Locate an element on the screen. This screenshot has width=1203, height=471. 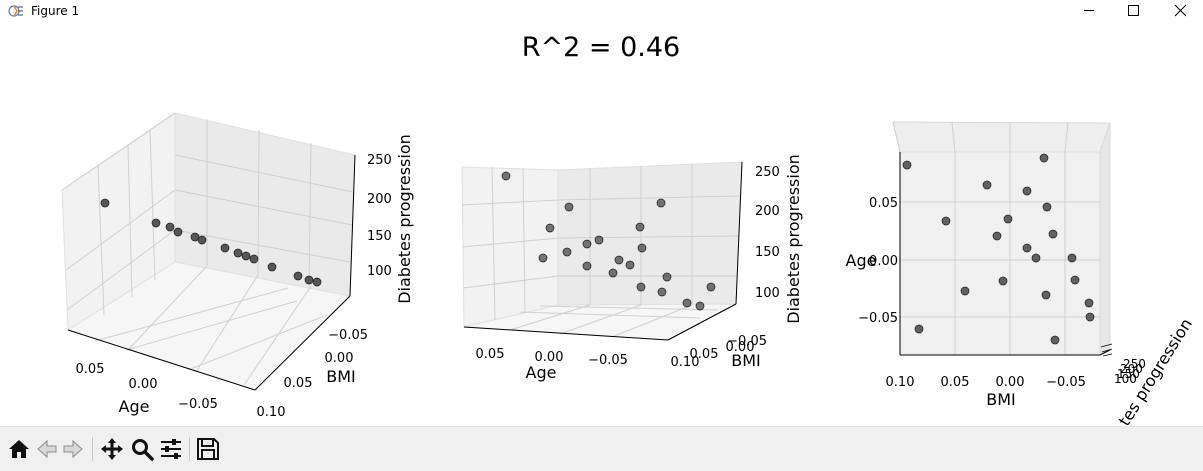
zoom-icon is located at coordinates (143, 450).